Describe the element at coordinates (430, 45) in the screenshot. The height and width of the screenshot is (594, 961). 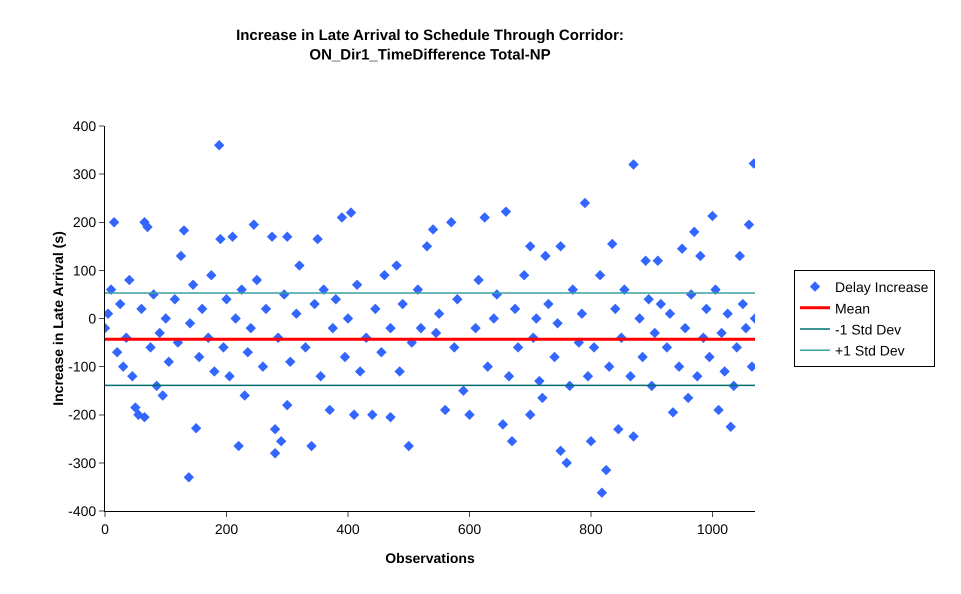
I see `chart-title: Increase in Late Arrival to Schedule Through Corridor: ON_Dir1_TimeDifference Total-NP` at that location.